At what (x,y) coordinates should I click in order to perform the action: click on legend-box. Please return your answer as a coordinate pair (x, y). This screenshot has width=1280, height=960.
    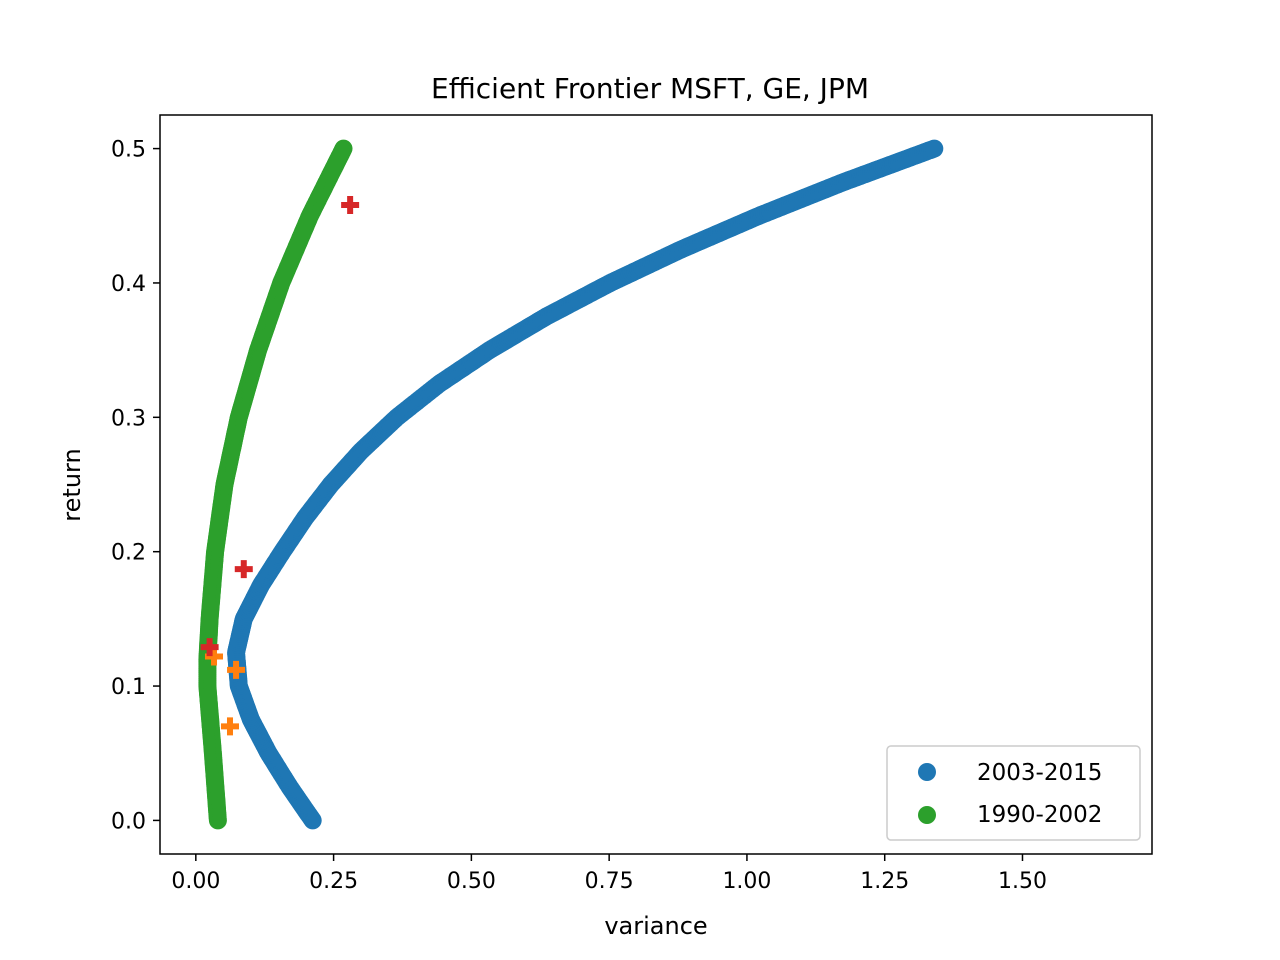
    Looking at the image, I should click on (1013, 793).